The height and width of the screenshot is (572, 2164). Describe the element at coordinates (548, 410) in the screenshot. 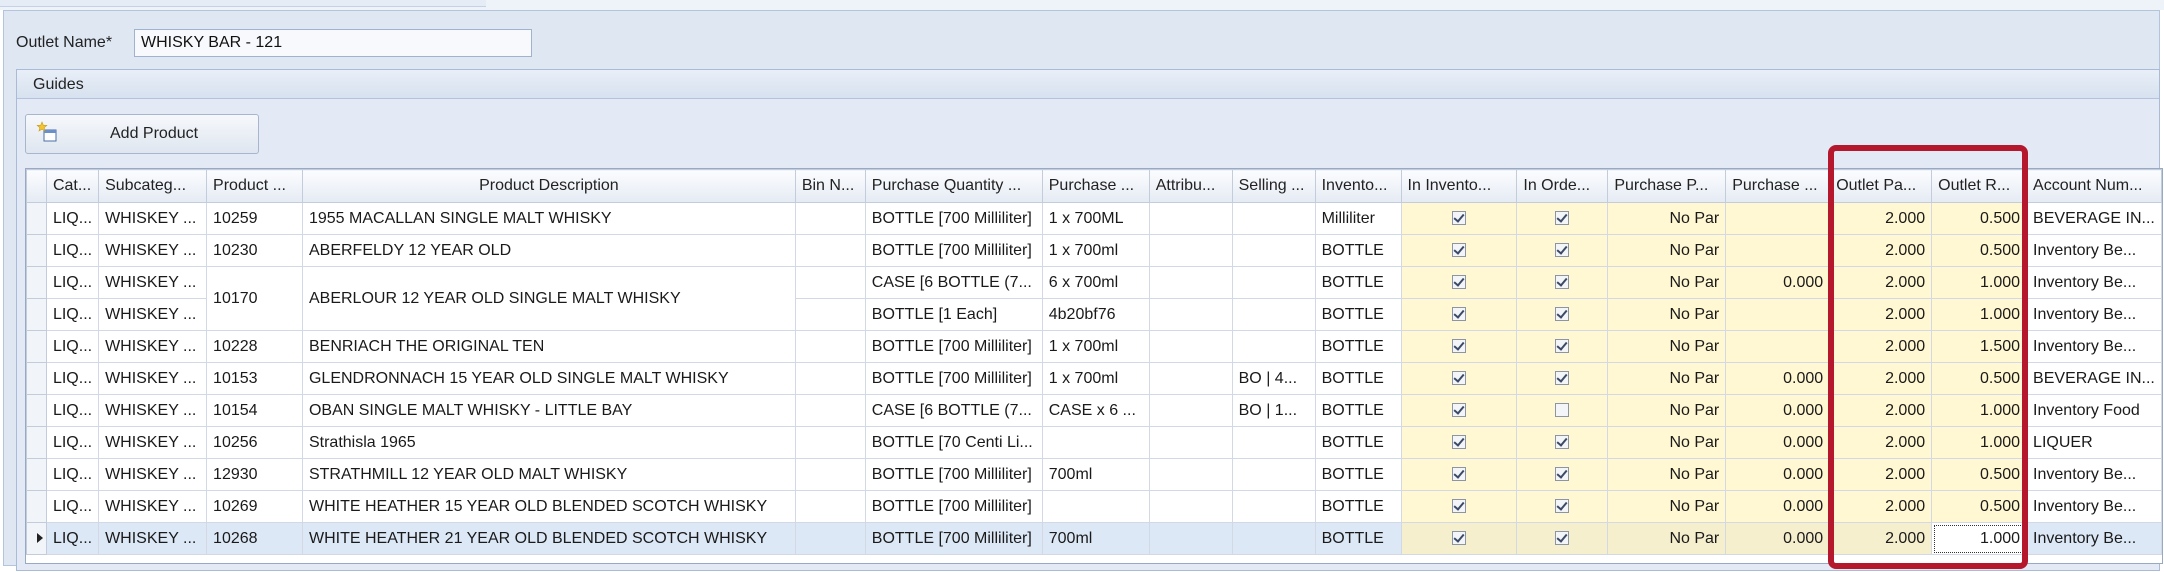

I see `cell-product-description: OBAN SINGLE MALT WHISKY - LITTLE BAY` at that location.